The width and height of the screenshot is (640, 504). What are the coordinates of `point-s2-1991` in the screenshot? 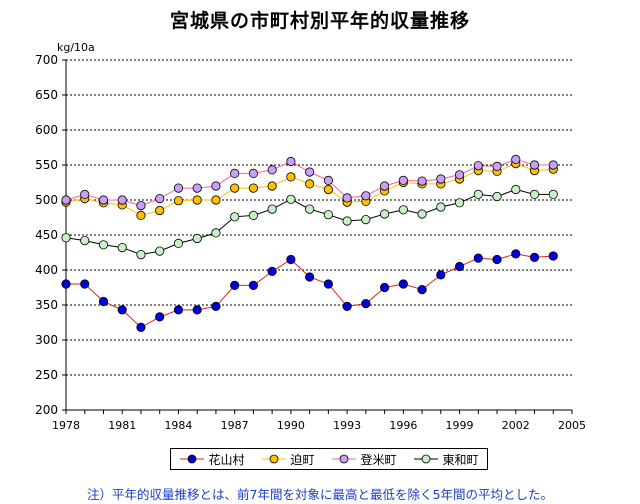 It's located at (310, 184).